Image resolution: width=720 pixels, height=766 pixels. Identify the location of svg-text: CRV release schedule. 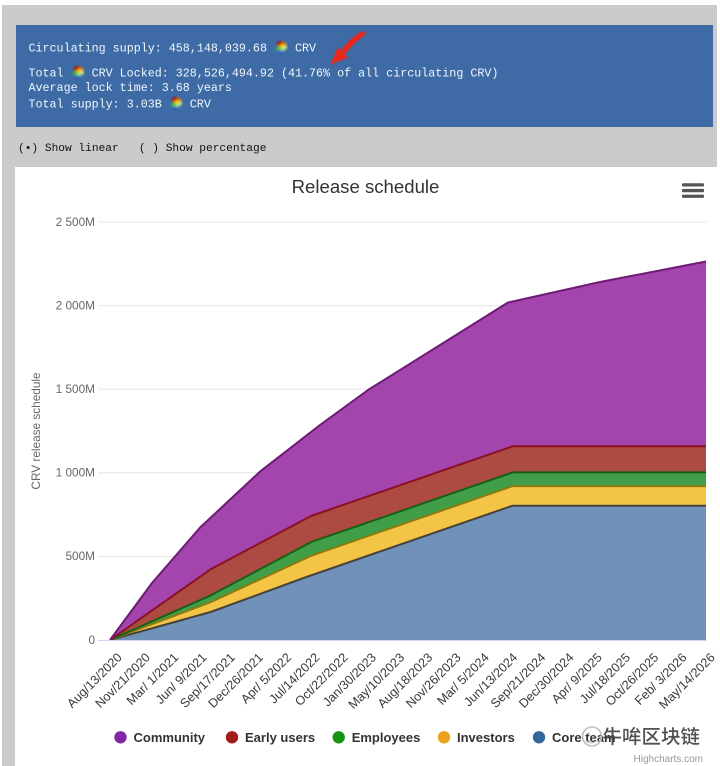
(36, 431).